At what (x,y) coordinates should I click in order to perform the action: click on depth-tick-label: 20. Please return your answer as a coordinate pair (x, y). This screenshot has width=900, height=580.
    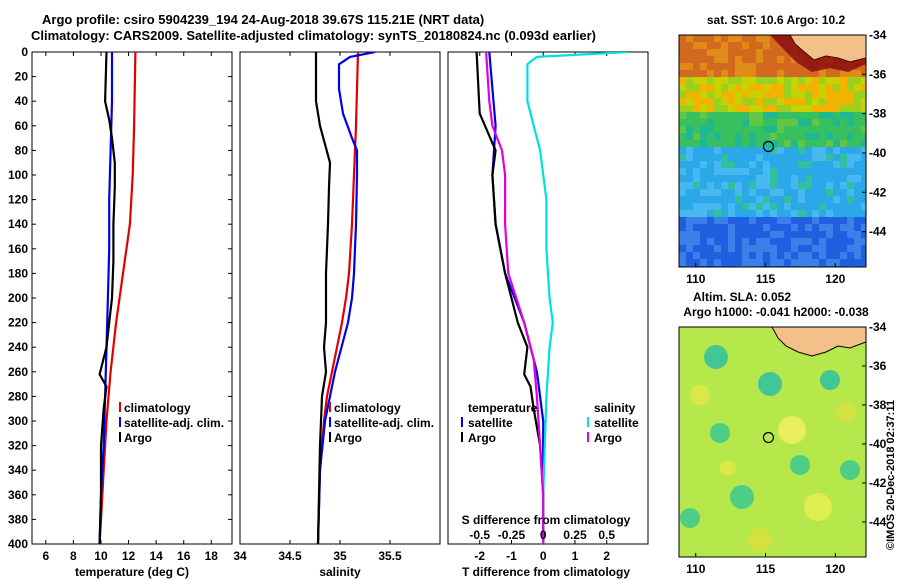
    Looking at the image, I should click on (22, 77).